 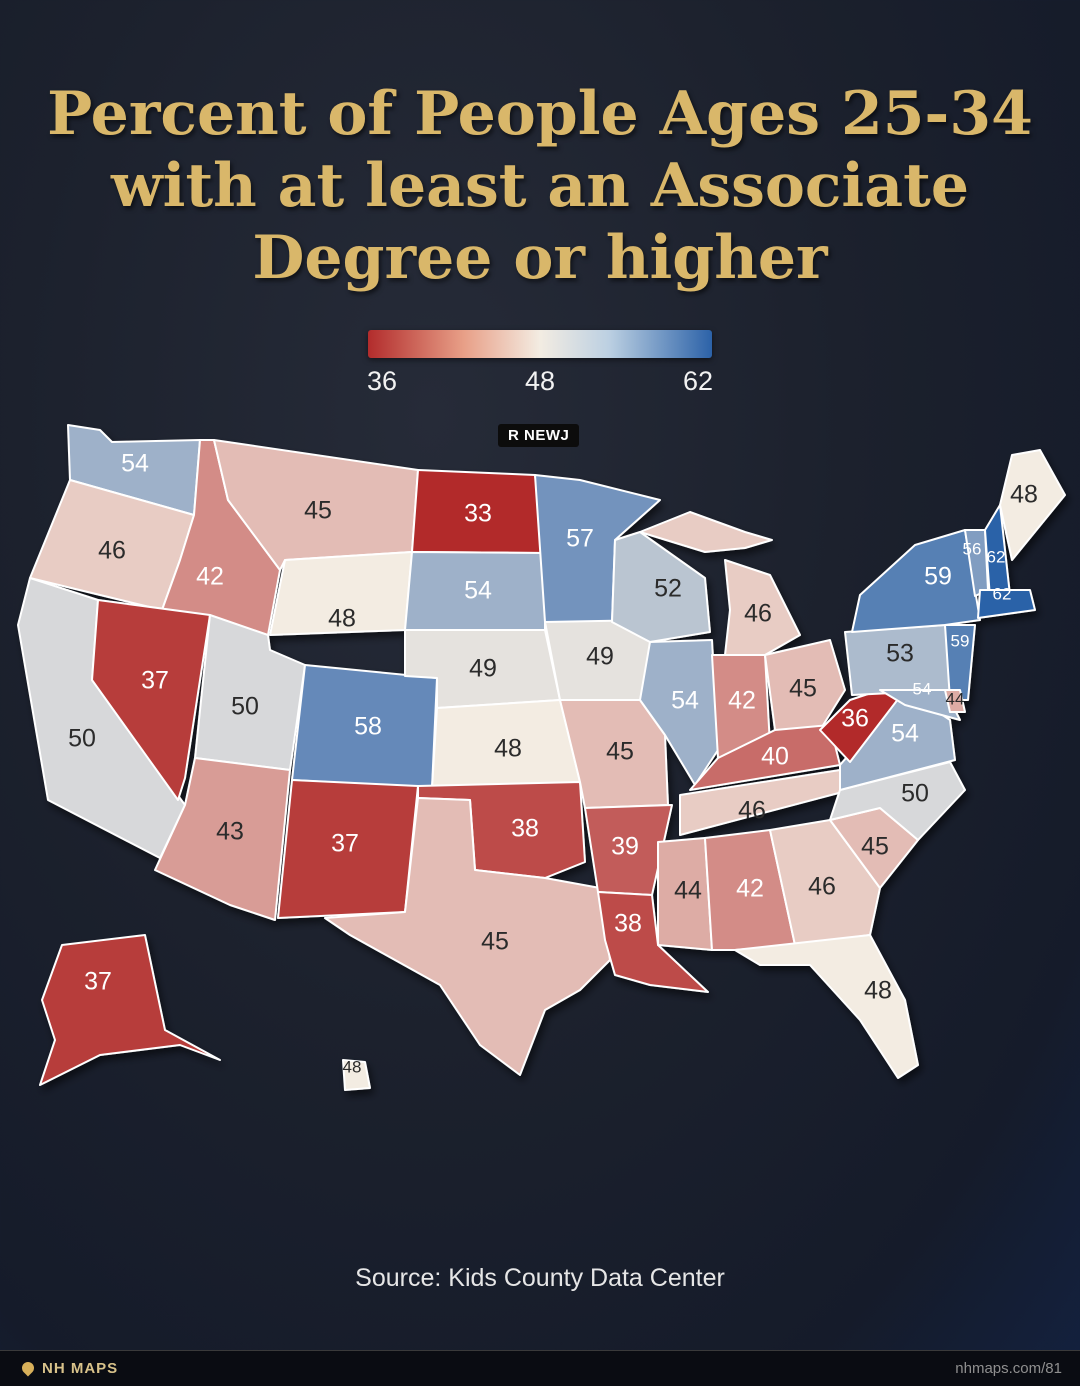 I want to click on watermark-badge: R NEWJ, so click(x=539, y=435).